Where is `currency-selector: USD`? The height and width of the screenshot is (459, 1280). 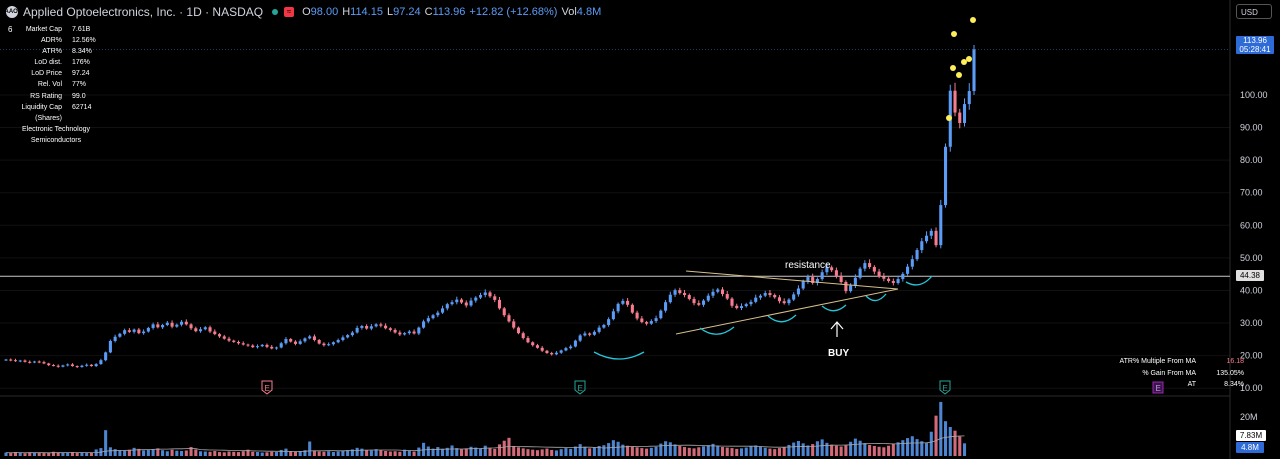 currency-selector: USD is located at coordinates (1254, 11).